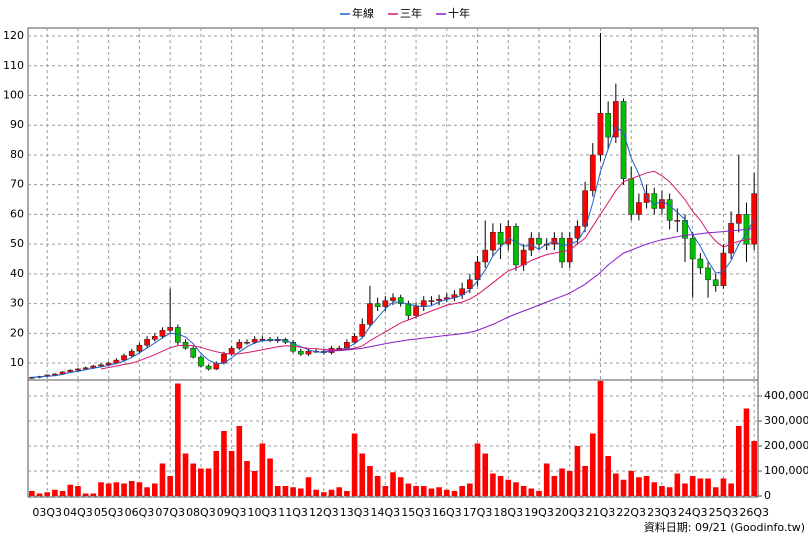 The image size is (808, 540). I want to click on ma-line, so click(539, 290).